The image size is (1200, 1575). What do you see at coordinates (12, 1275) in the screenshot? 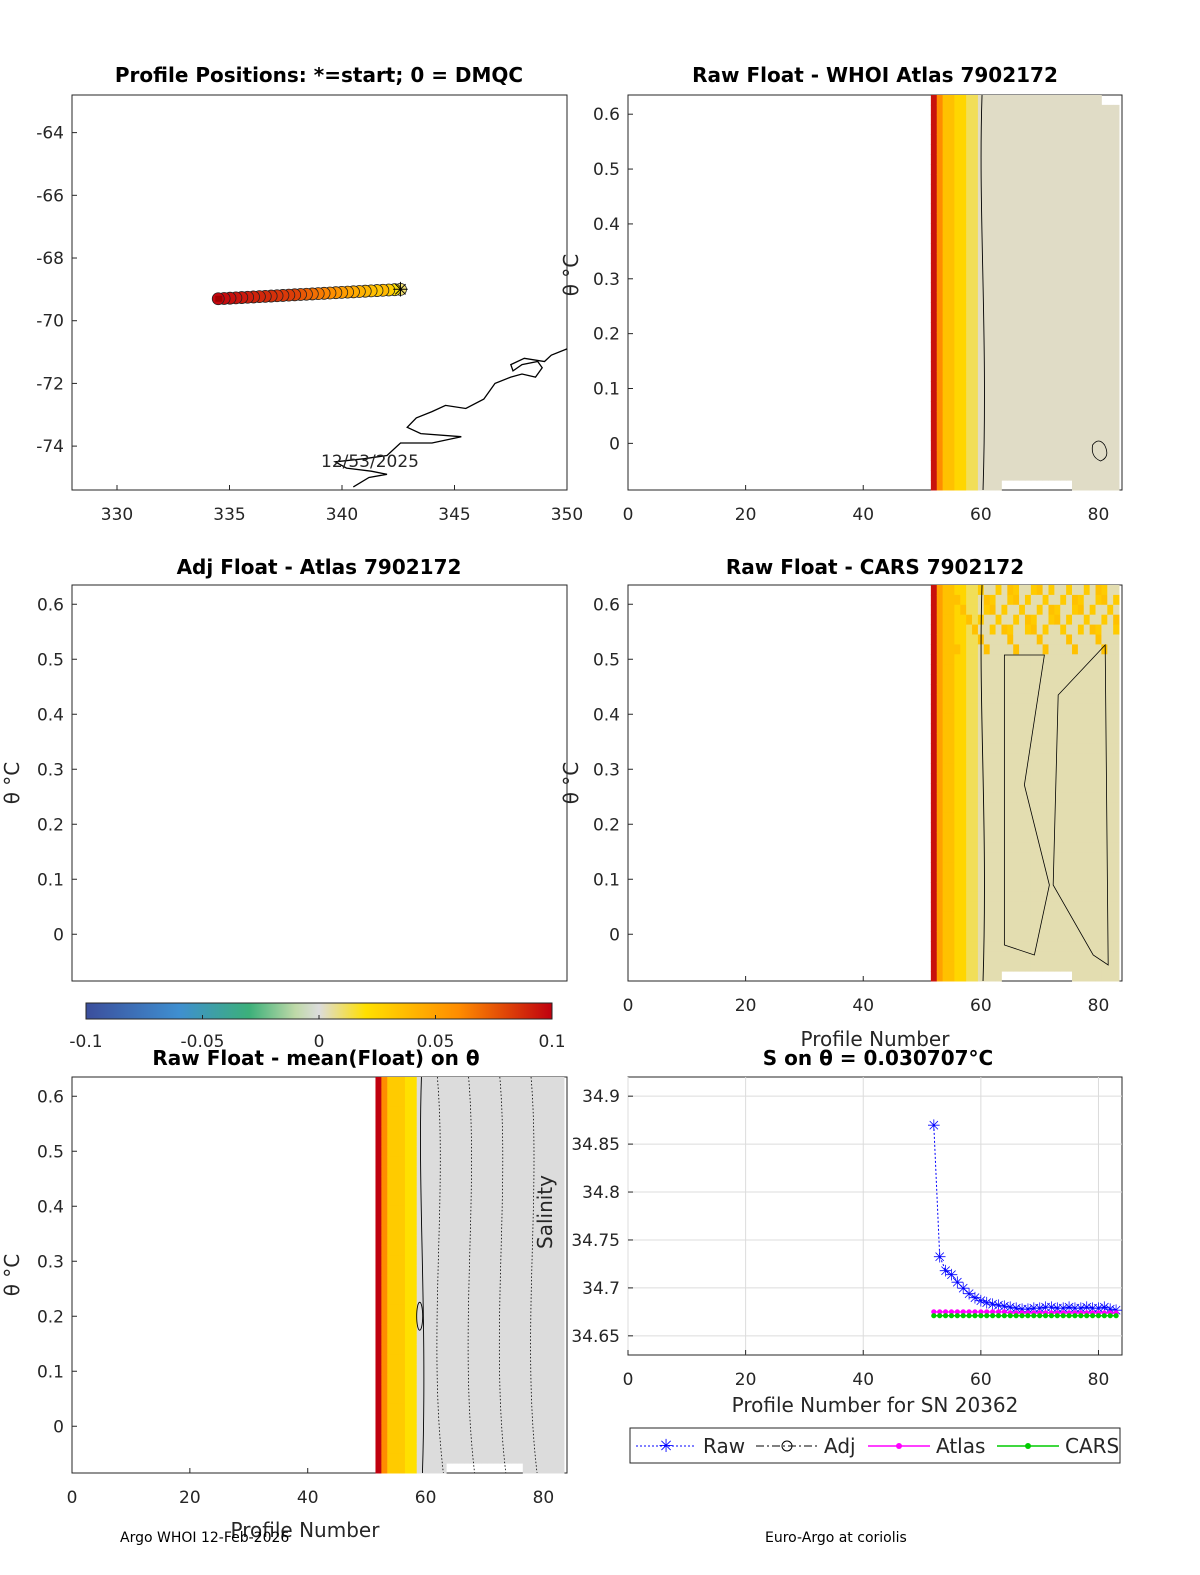
I see `mean-ylabel: θ °C` at bounding box center [12, 1275].